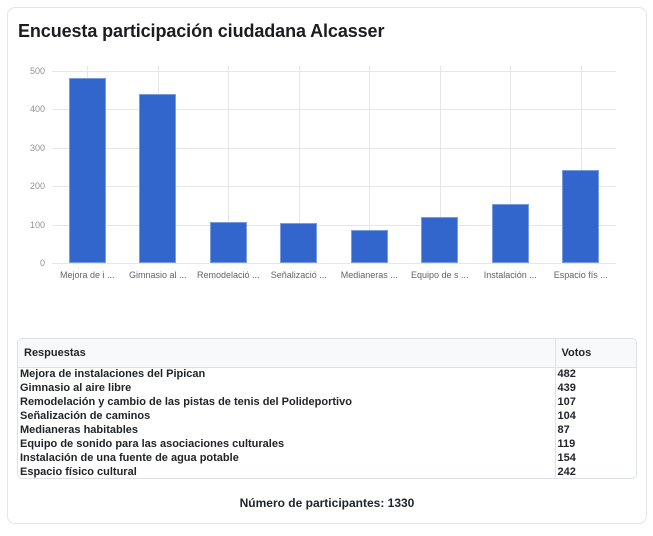 Image resolution: width=653 pixels, height=536 pixels. I want to click on table-row: Mejora de instalaciones del Pipican 482, so click(327, 374).